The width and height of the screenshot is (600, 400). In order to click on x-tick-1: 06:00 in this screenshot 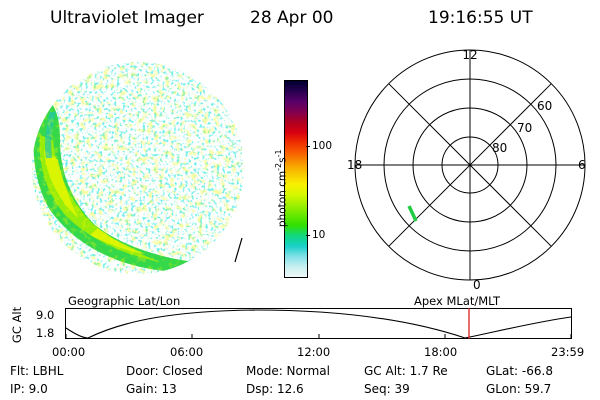, I will do `click(187, 352)`.